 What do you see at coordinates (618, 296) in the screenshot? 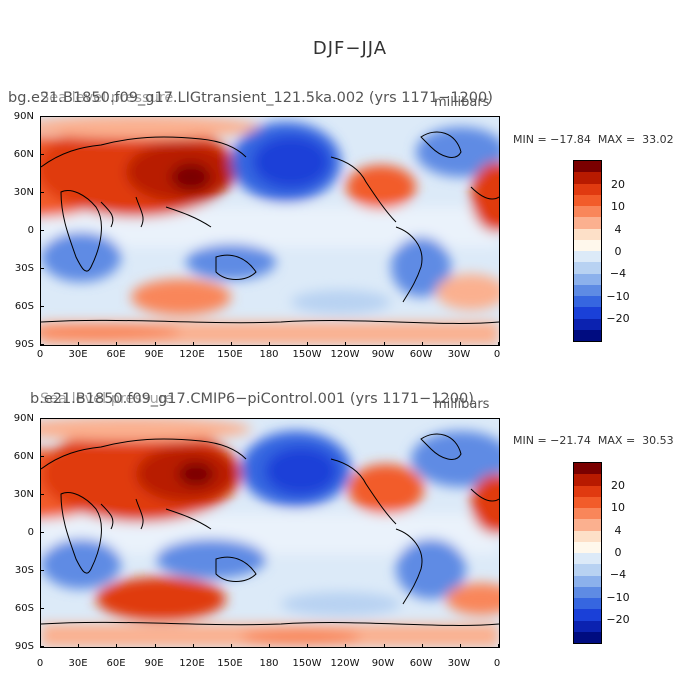
I see `panel-1-cb-neg10: −10` at bounding box center [618, 296].